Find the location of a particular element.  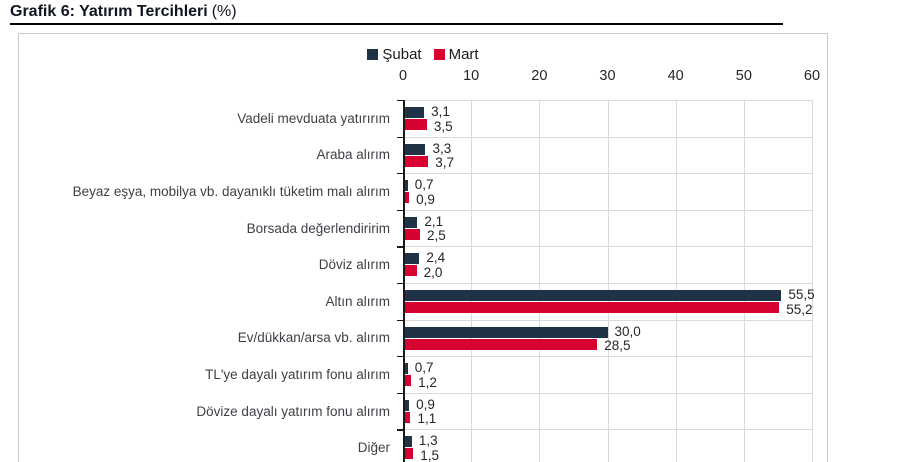

value-label-mart: 1,5 is located at coordinates (429, 454).